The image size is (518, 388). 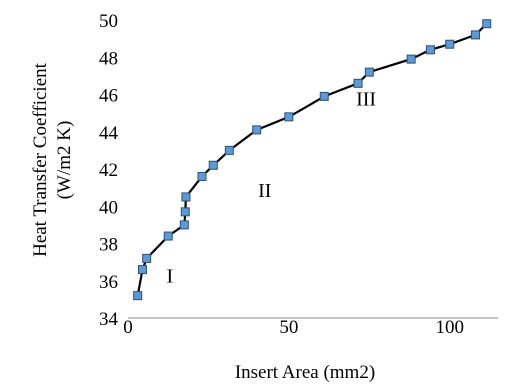 I want to click on x-tick-label: 100, so click(x=449, y=327).